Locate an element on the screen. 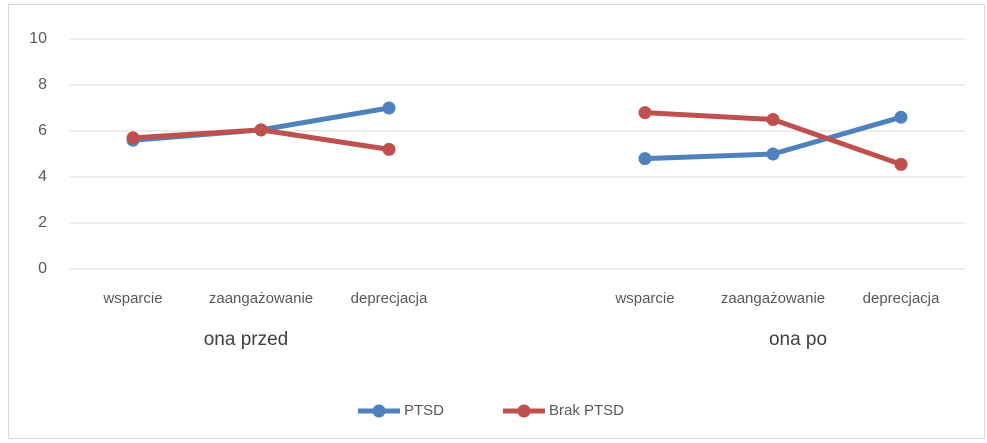  legend-label: PTSD is located at coordinates (424, 410).